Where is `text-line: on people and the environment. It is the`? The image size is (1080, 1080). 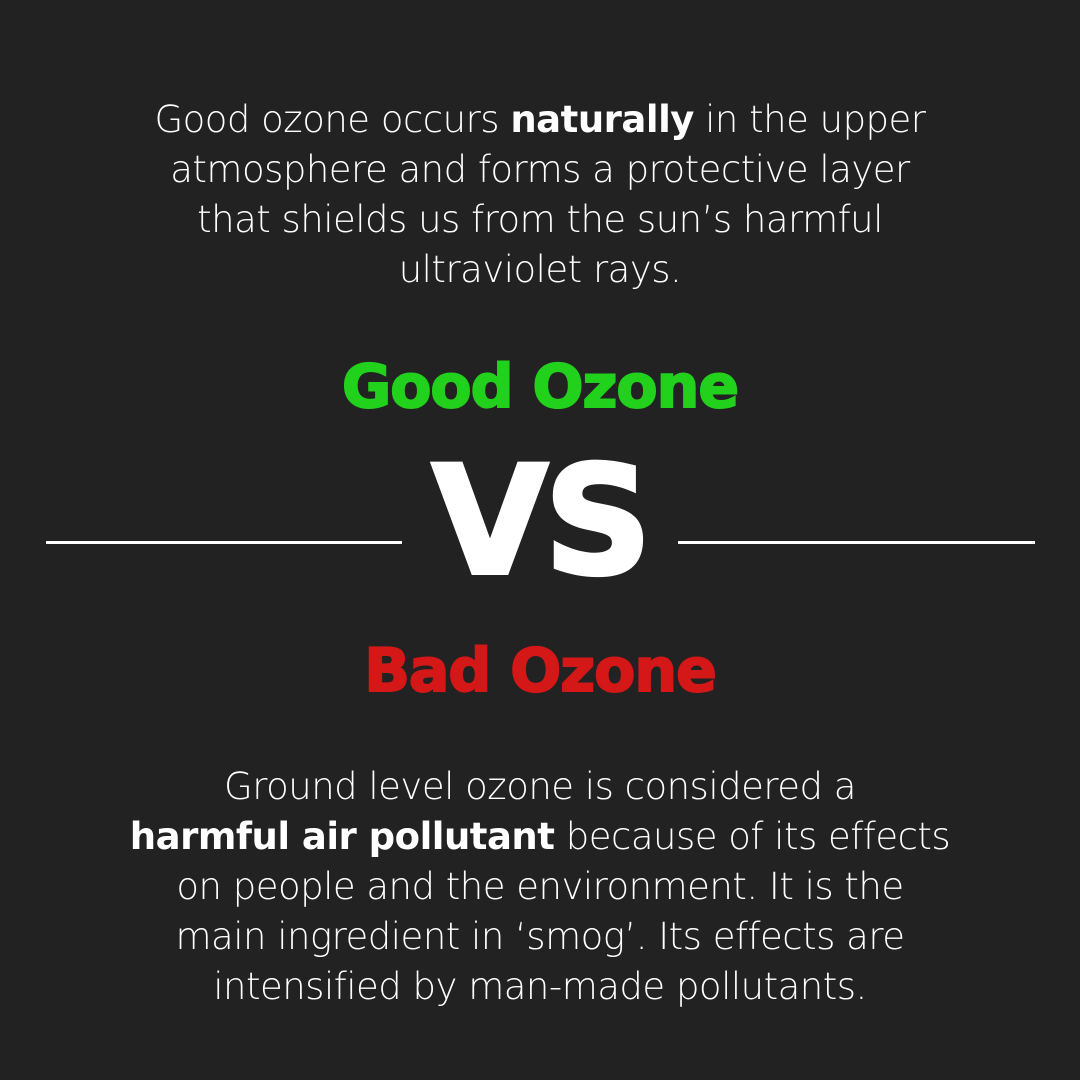
text-line: on people and the environment. It is the is located at coordinates (540, 886).